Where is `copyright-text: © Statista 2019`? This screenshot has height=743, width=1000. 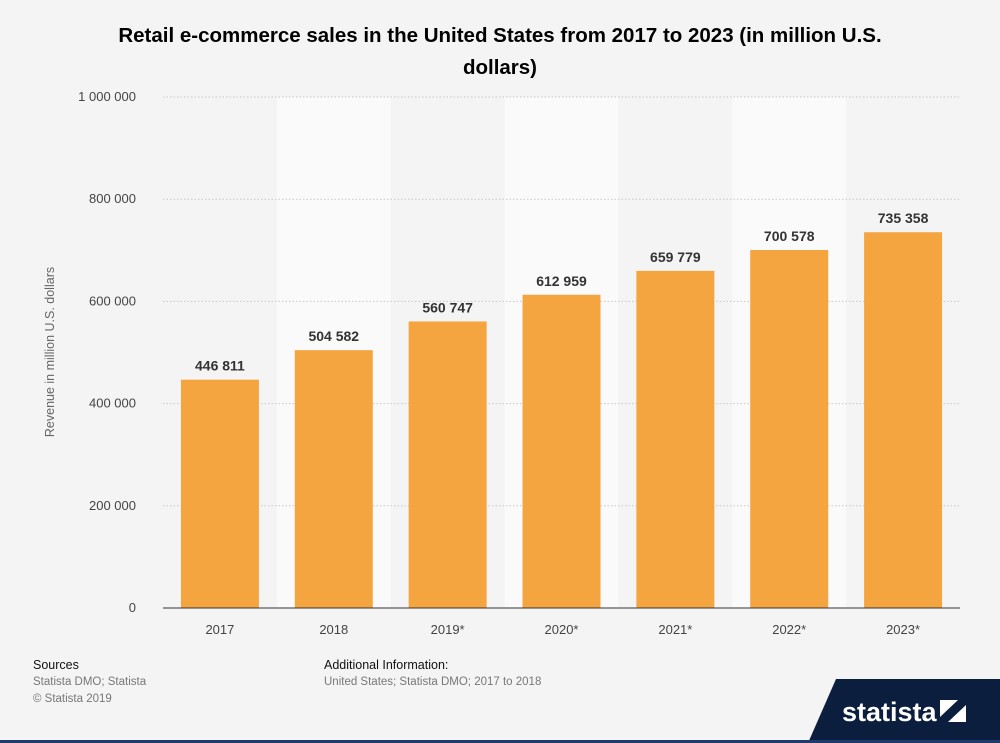 copyright-text: © Statista 2019 is located at coordinates (72, 699).